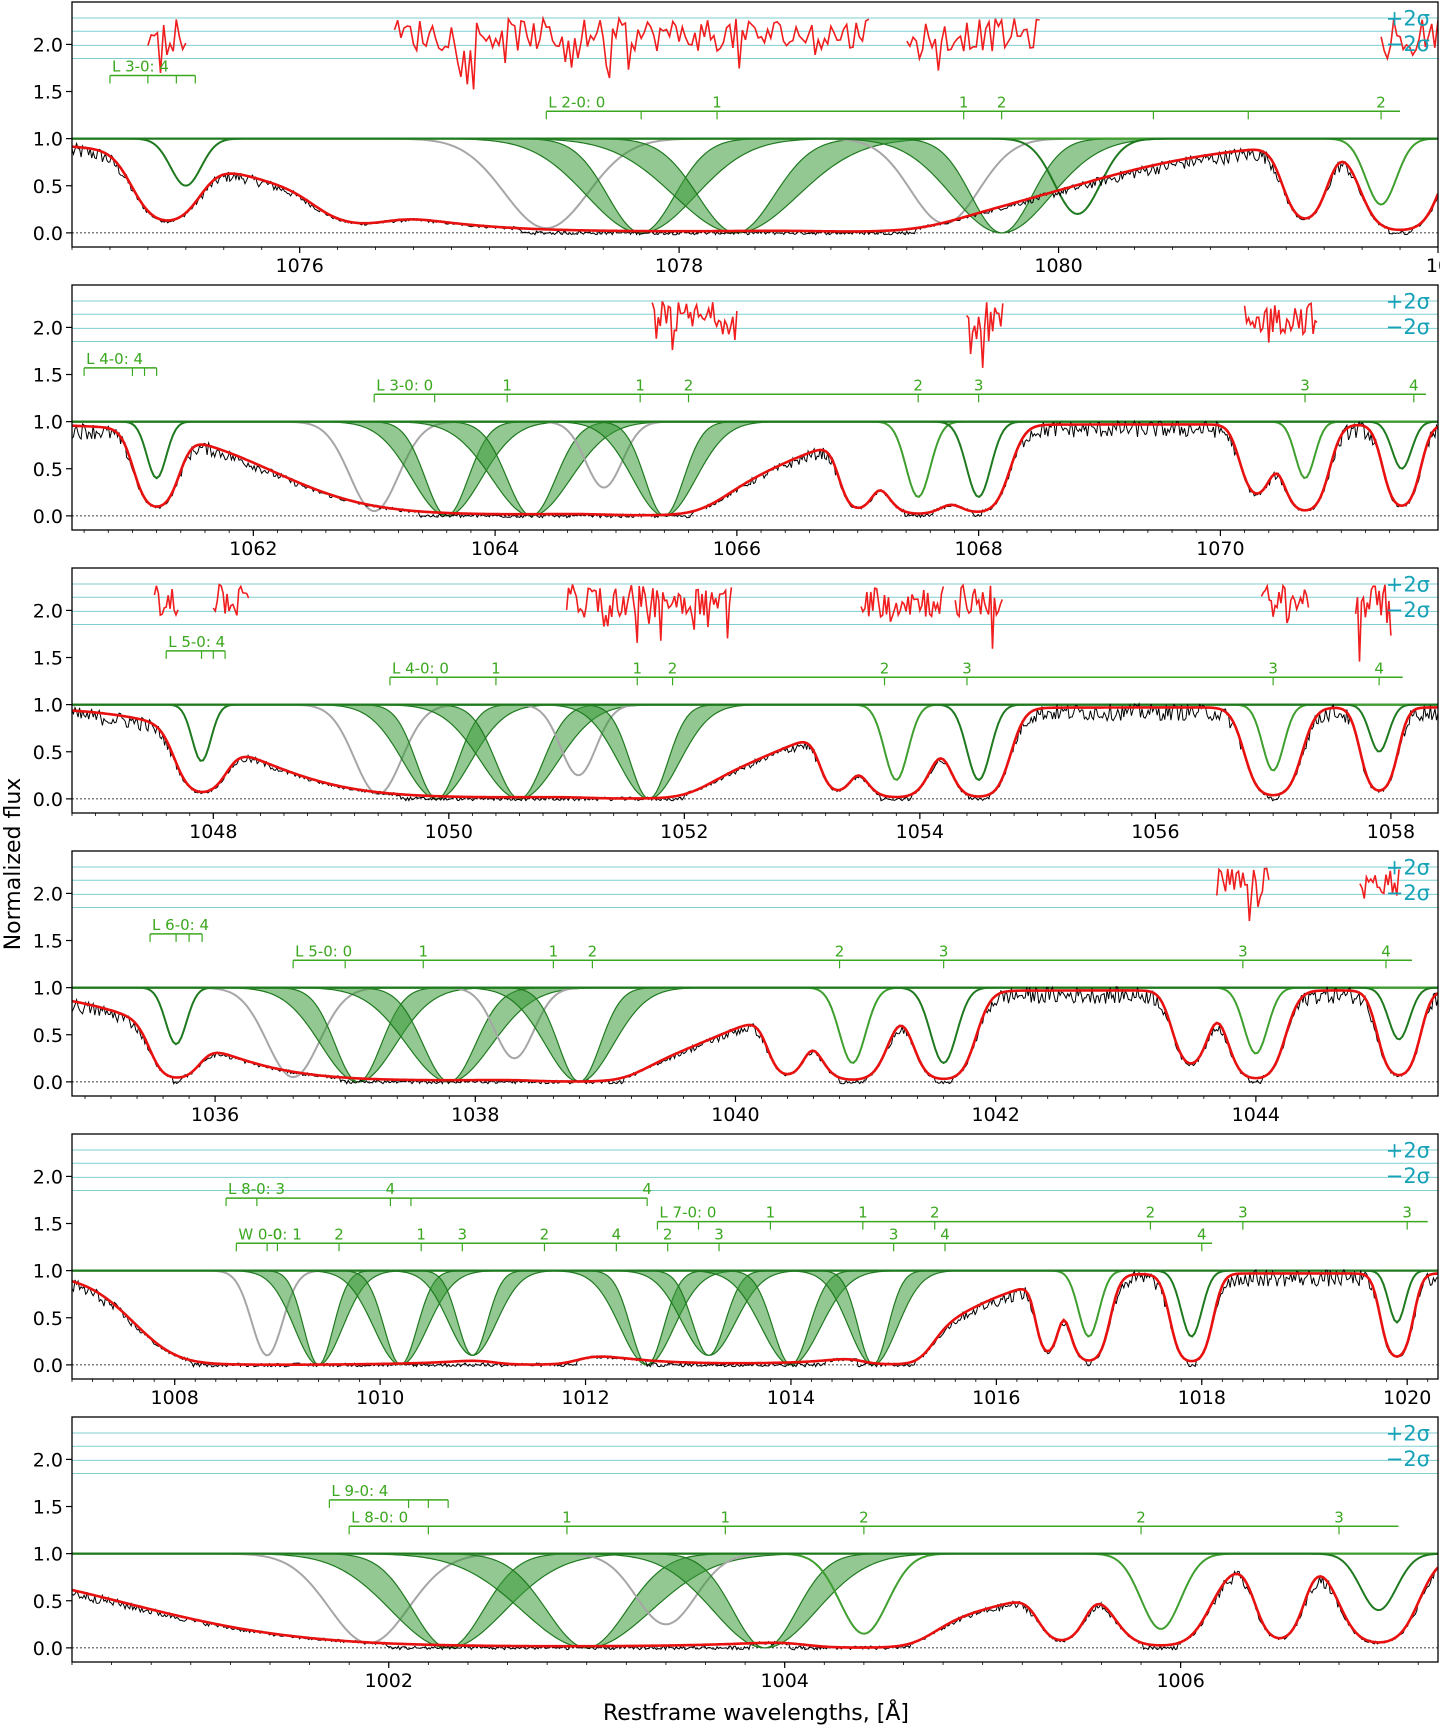 The height and width of the screenshot is (1728, 1440). What do you see at coordinates (899, 389) in the screenshot?
I see `line-ladder: L 3-0: 0 1 1 2 2 3 3 4` at bounding box center [899, 389].